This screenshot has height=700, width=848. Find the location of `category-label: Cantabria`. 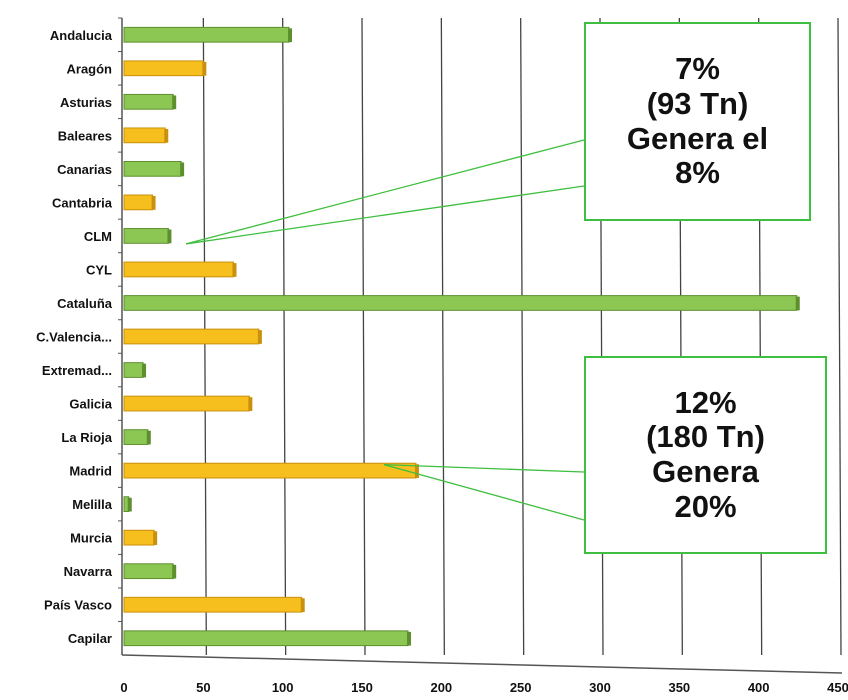

category-label: Cantabria is located at coordinates (82, 202).